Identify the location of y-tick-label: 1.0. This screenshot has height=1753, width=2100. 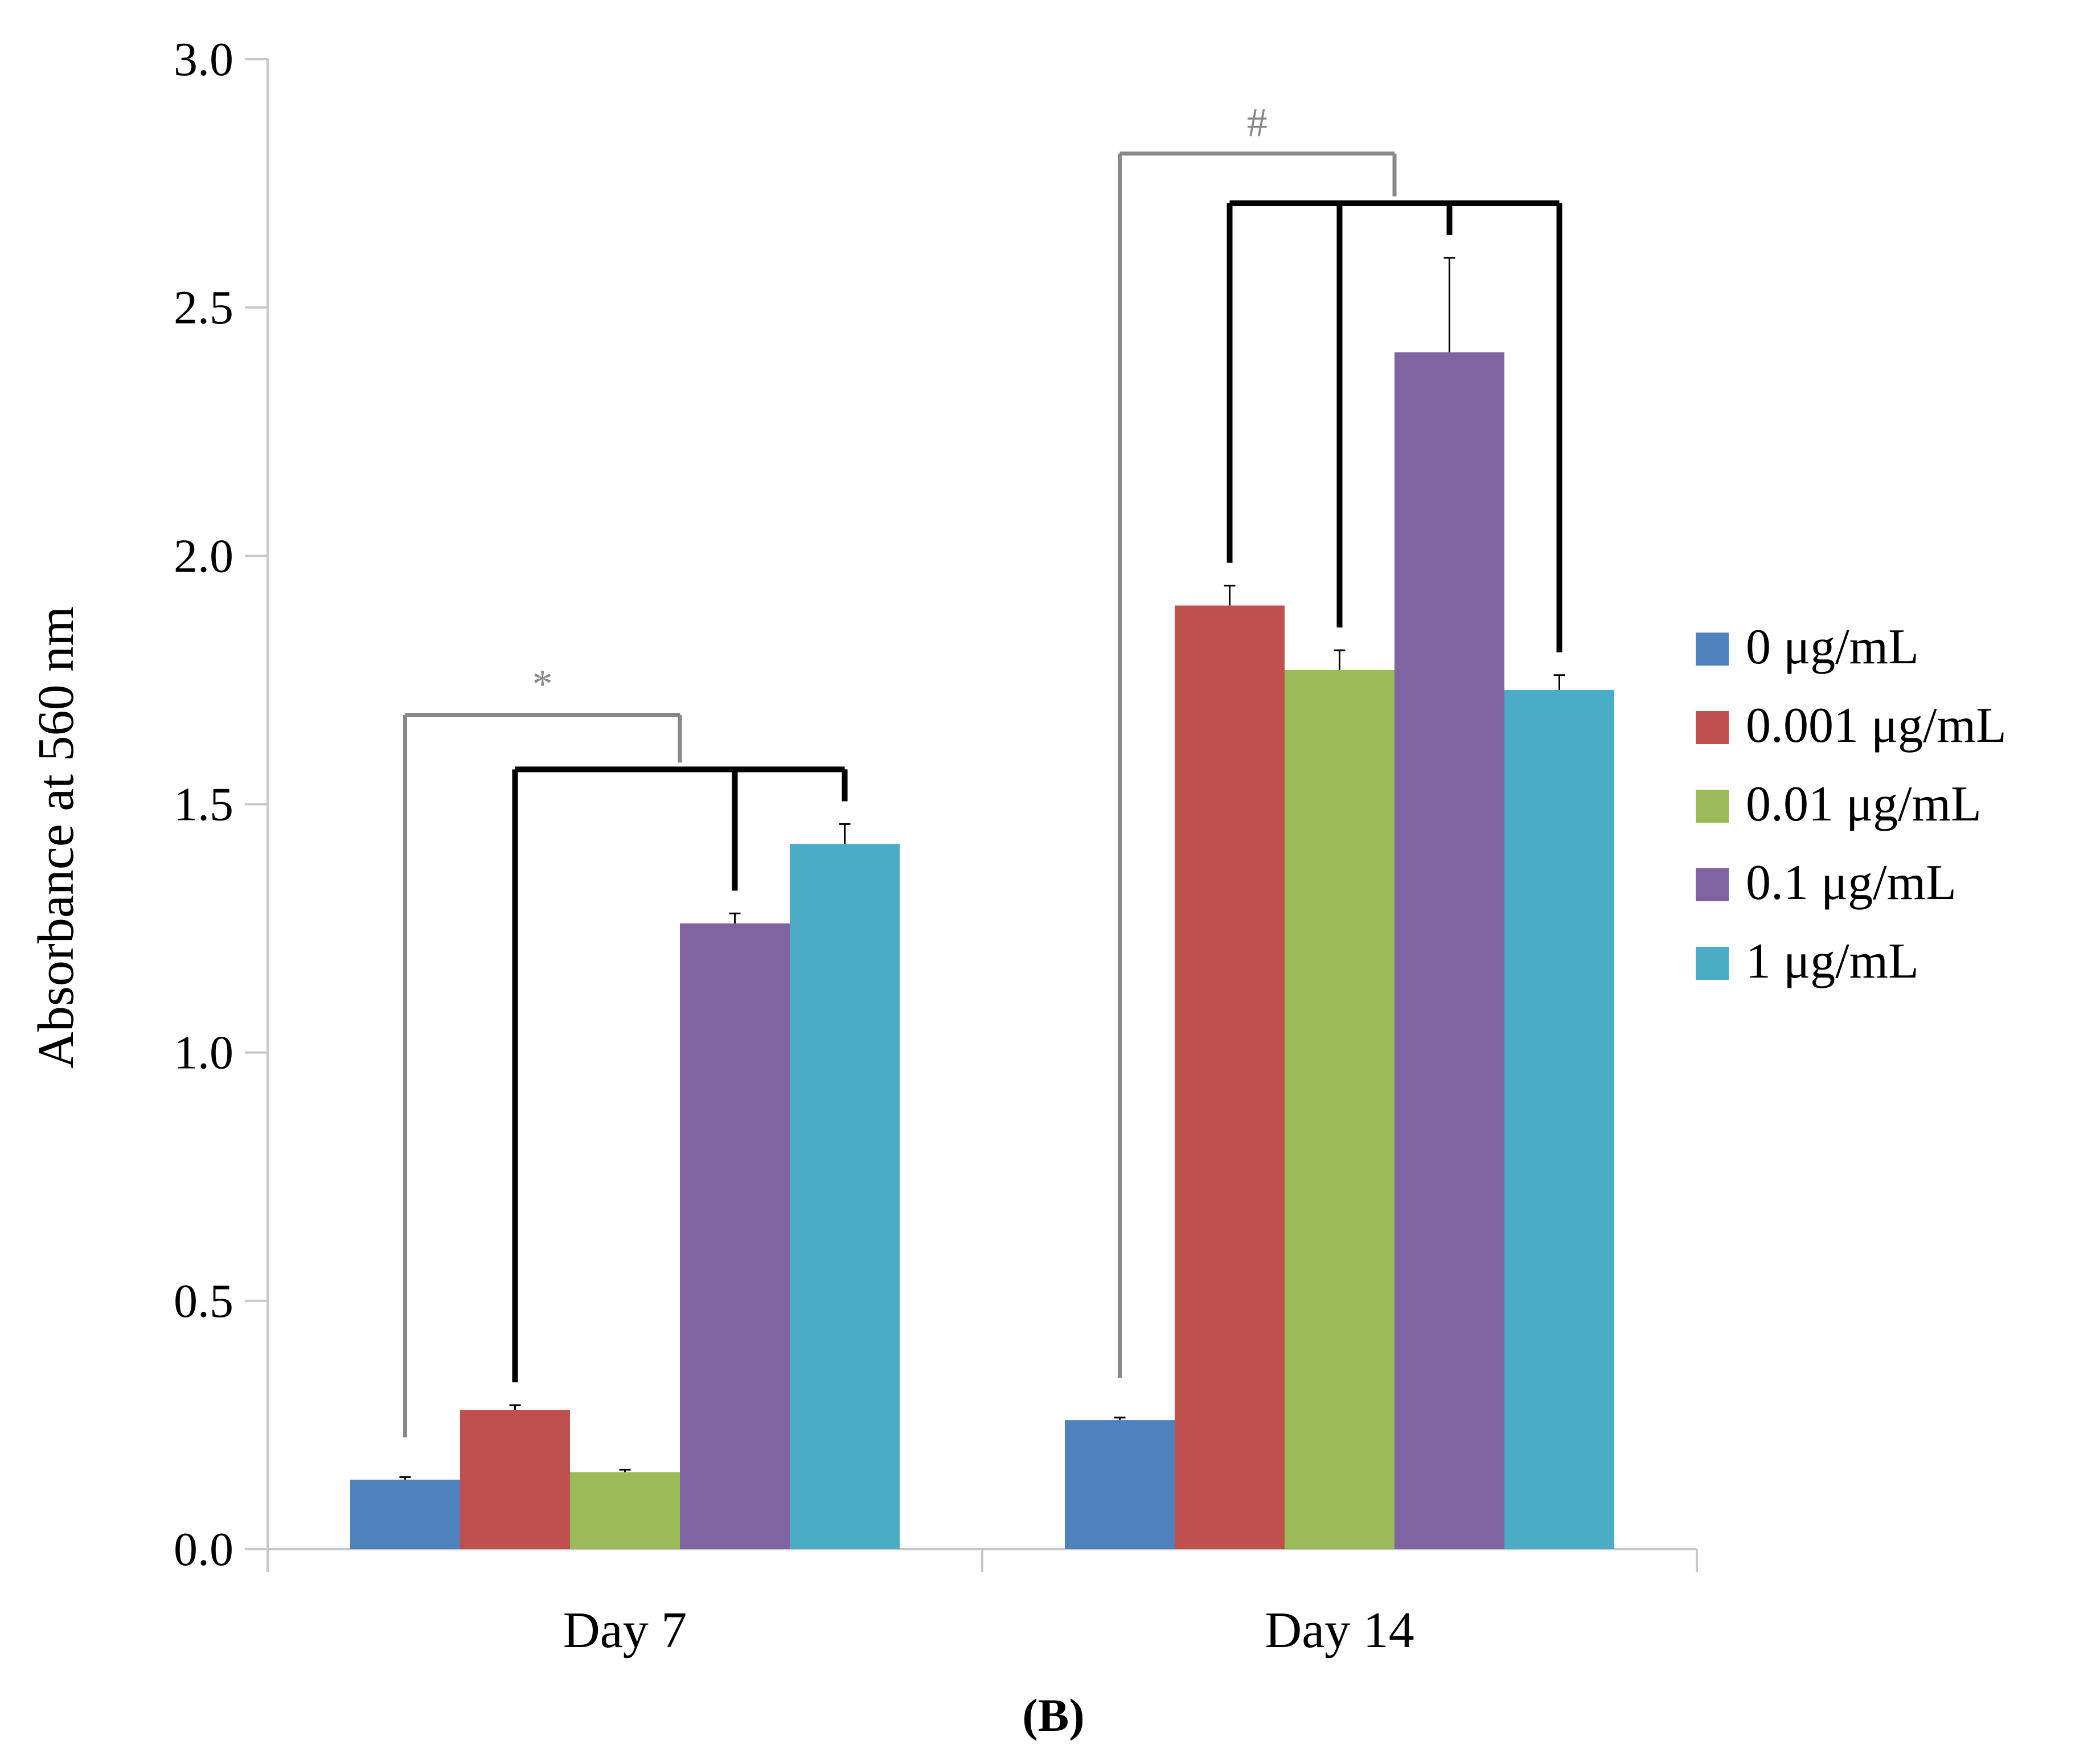
(203, 1053).